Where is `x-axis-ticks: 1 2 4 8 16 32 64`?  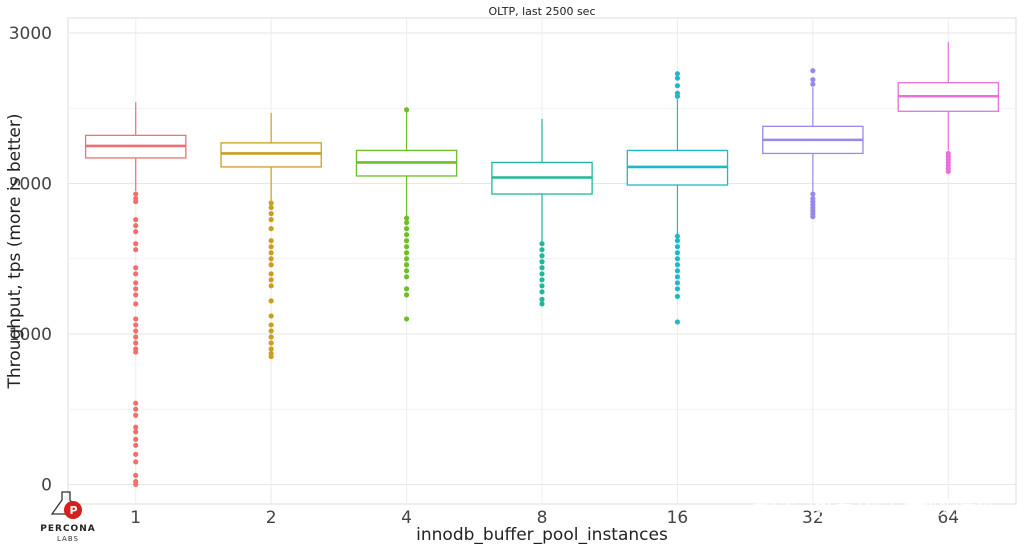 x-axis-ticks: 1 2 4 8 16 32 64 is located at coordinates (544, 518).